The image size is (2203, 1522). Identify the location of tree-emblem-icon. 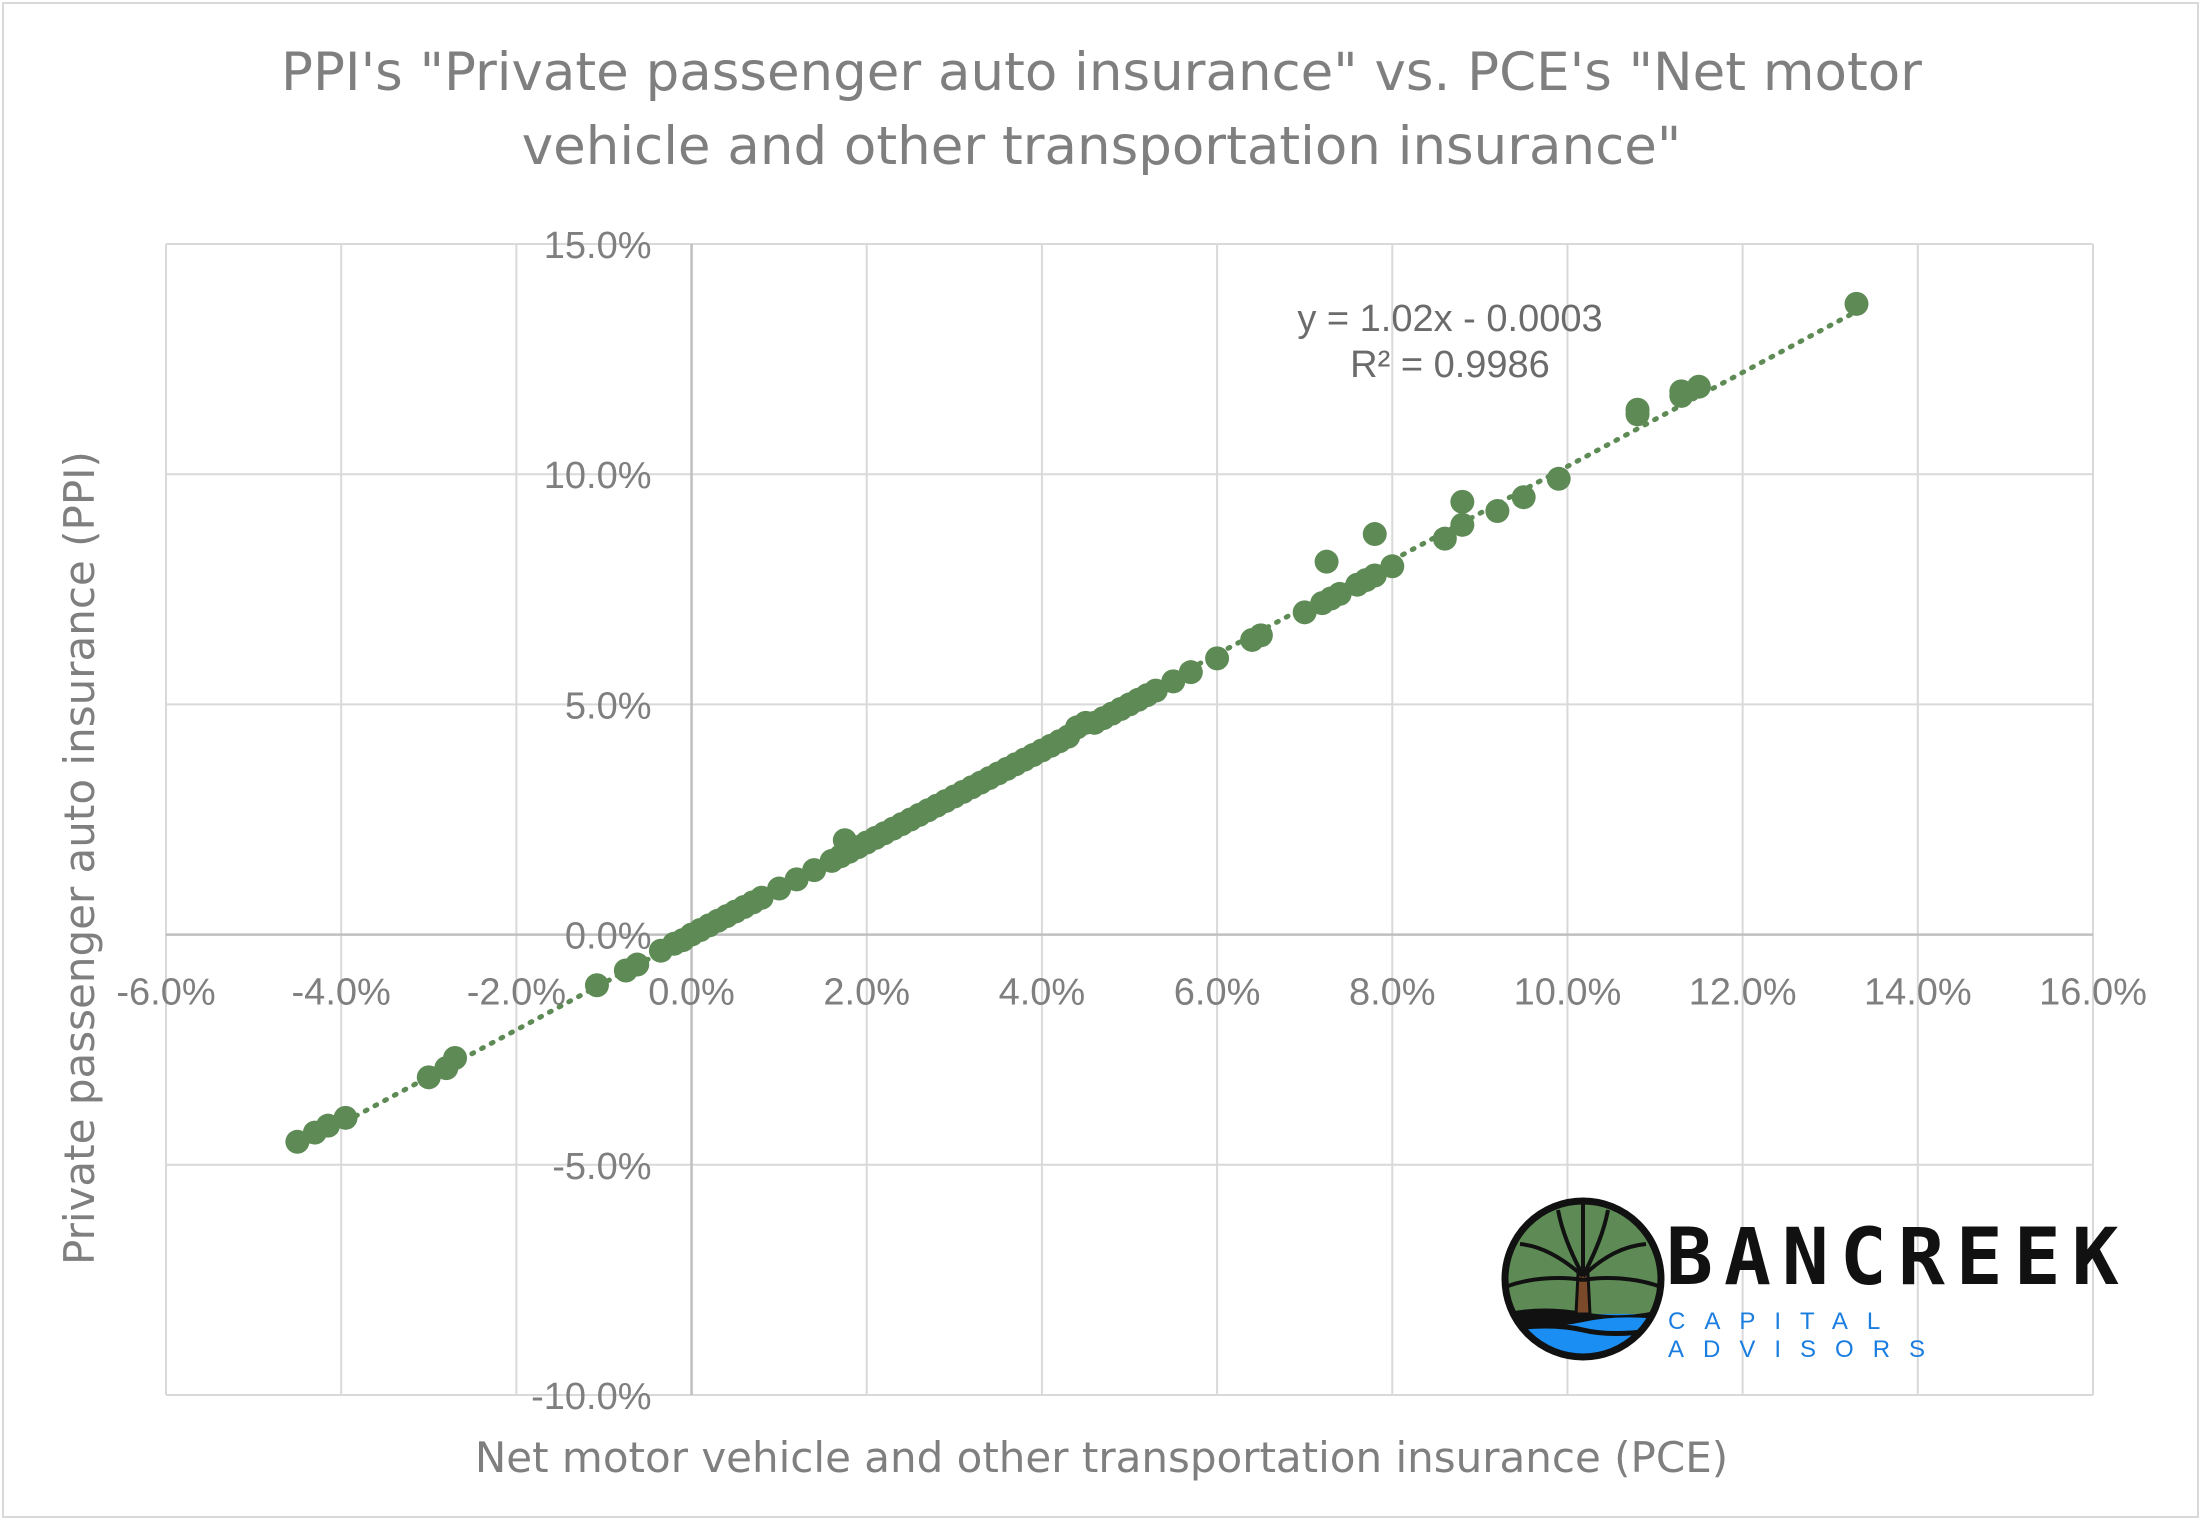
(1583, 1279).